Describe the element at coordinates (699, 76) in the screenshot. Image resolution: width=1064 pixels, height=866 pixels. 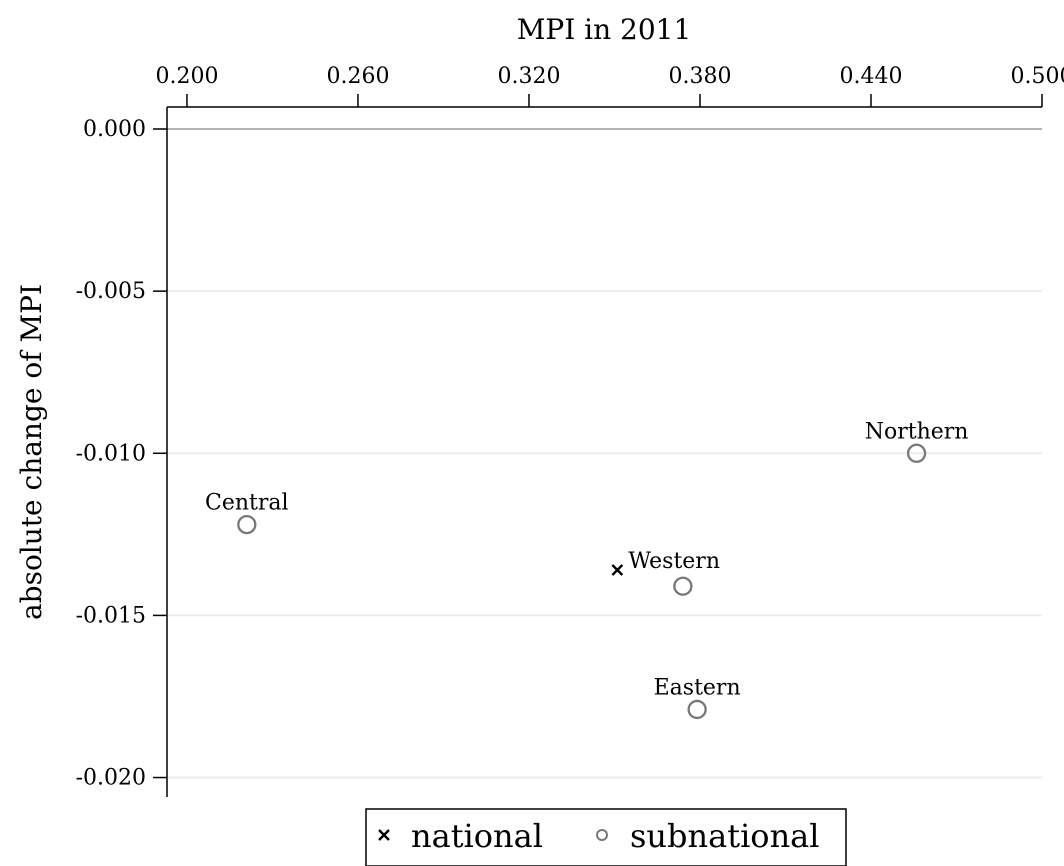
I see `x-tick-label: 0.380` at that location.